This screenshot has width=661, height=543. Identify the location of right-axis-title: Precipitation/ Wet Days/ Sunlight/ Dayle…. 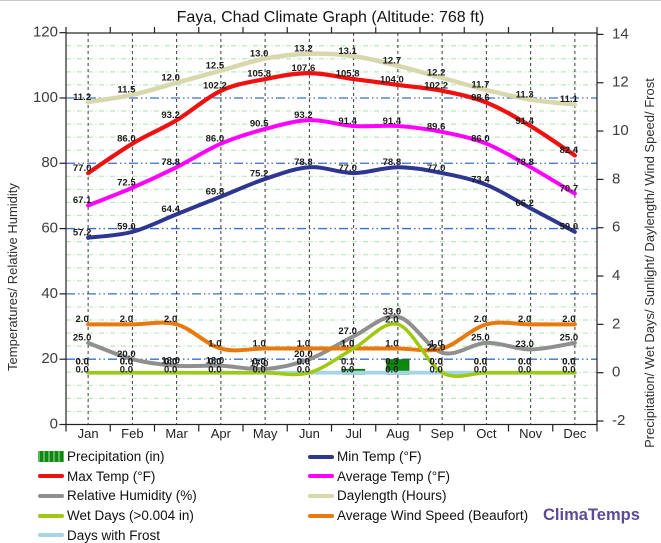
(649, 263).